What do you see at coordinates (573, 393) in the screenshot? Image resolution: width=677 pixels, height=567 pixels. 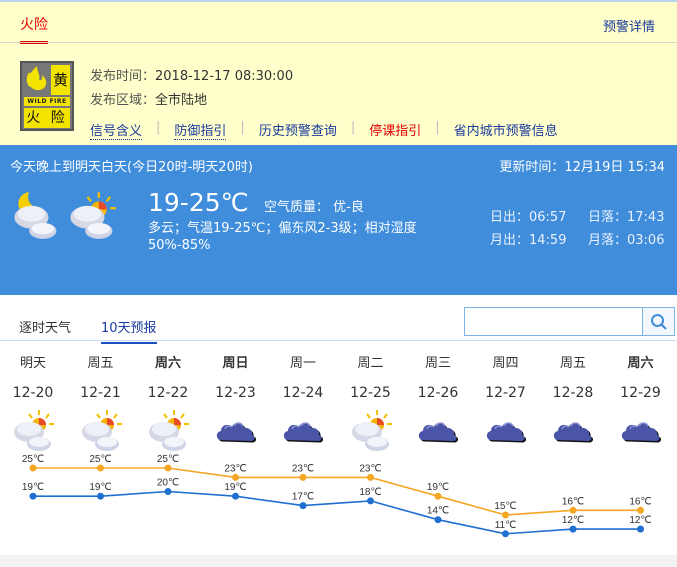 I see `date: 12-28` at bounding box center [573, 393].